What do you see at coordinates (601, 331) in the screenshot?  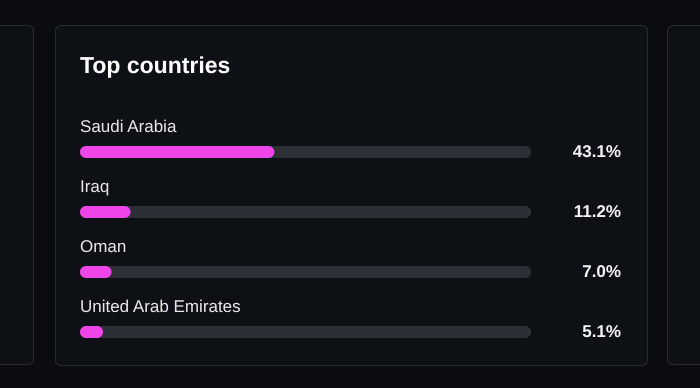 I see `data-label: 5.1%` at bounding box center [601, 331].